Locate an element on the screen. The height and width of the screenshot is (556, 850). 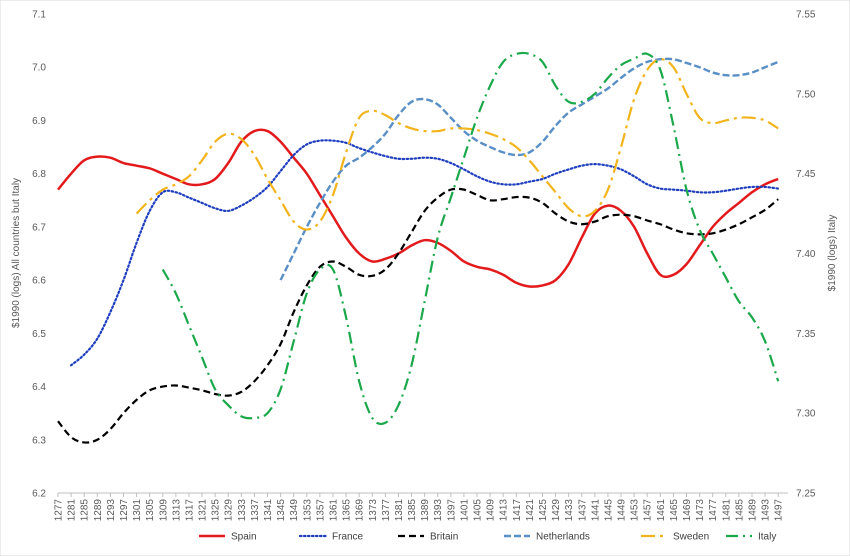
x-tick-label: 1329 is located at coordinates (229, 510).